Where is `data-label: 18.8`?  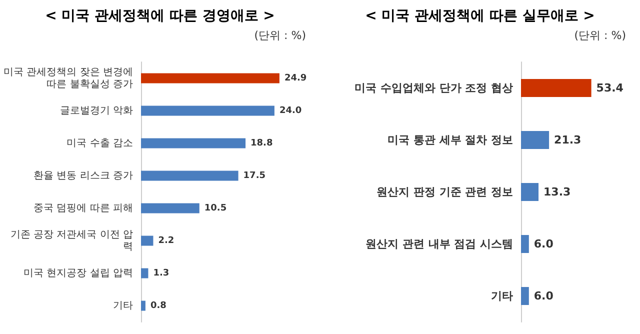
data-label: 18.8 is located at coordinates (261, 143).